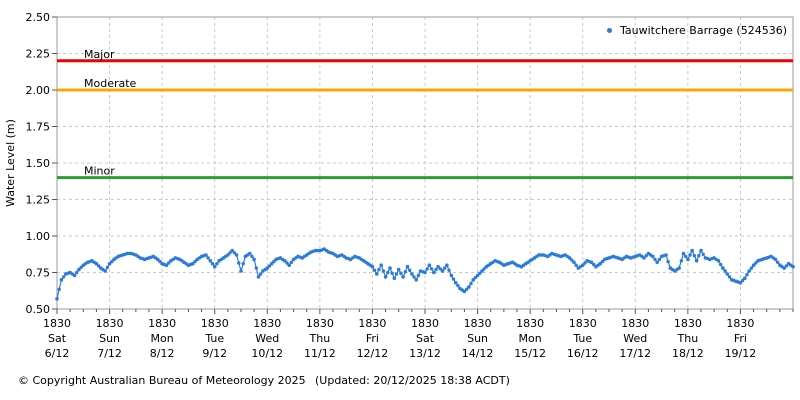 This screenshot has width=800, height=400. Describe the element at coordinates (688, 338) in the screenshot. I see `x-tick-label: 1830 Thu 18/12` at that location.